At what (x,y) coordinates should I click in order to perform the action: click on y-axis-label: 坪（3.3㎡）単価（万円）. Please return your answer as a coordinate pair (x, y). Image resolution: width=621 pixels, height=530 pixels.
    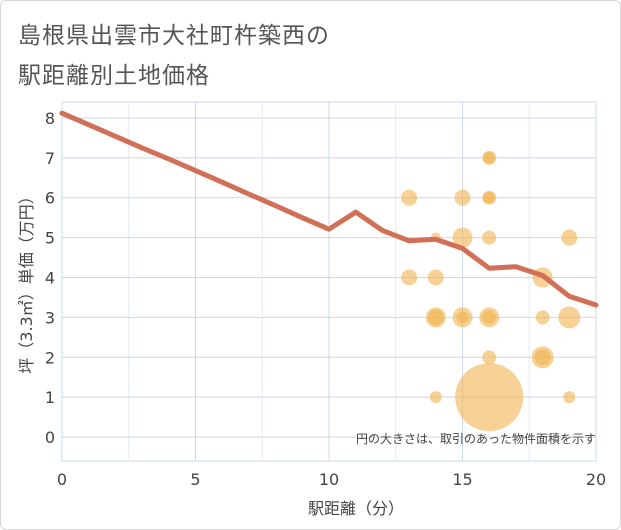
    Looking at the image, I should click on (26, 280).